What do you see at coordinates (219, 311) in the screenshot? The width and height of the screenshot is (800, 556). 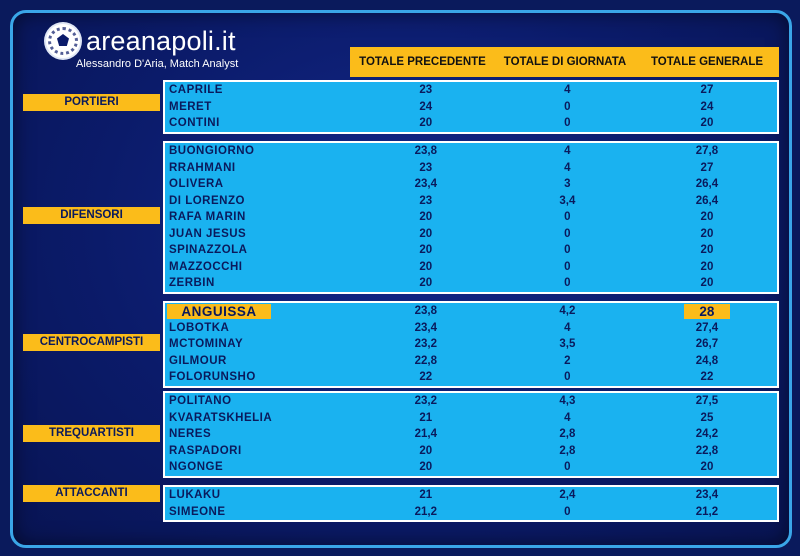 I see `player-name-highlight: ANGUISSA` at bounding box center [219, 311].